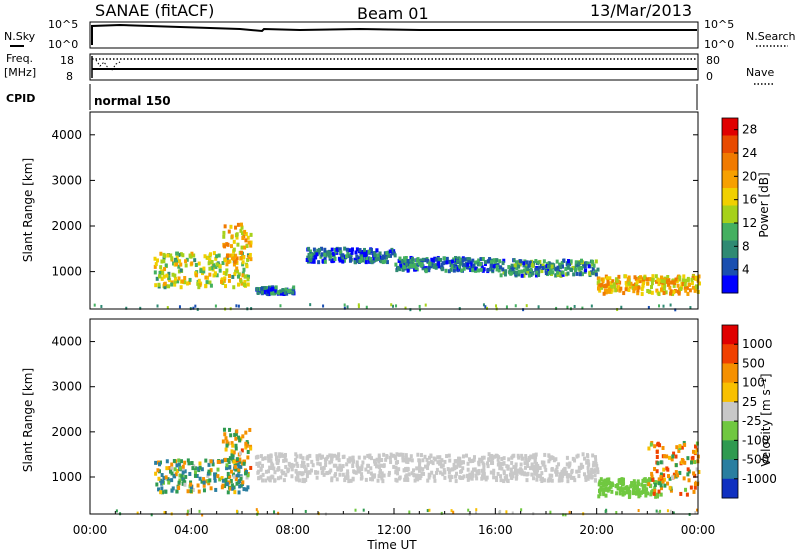 Image resolution: width=800 pixels, height=554 pixels. I want to click on velocity-colorbar-tick: -1000, so click(759, 479).